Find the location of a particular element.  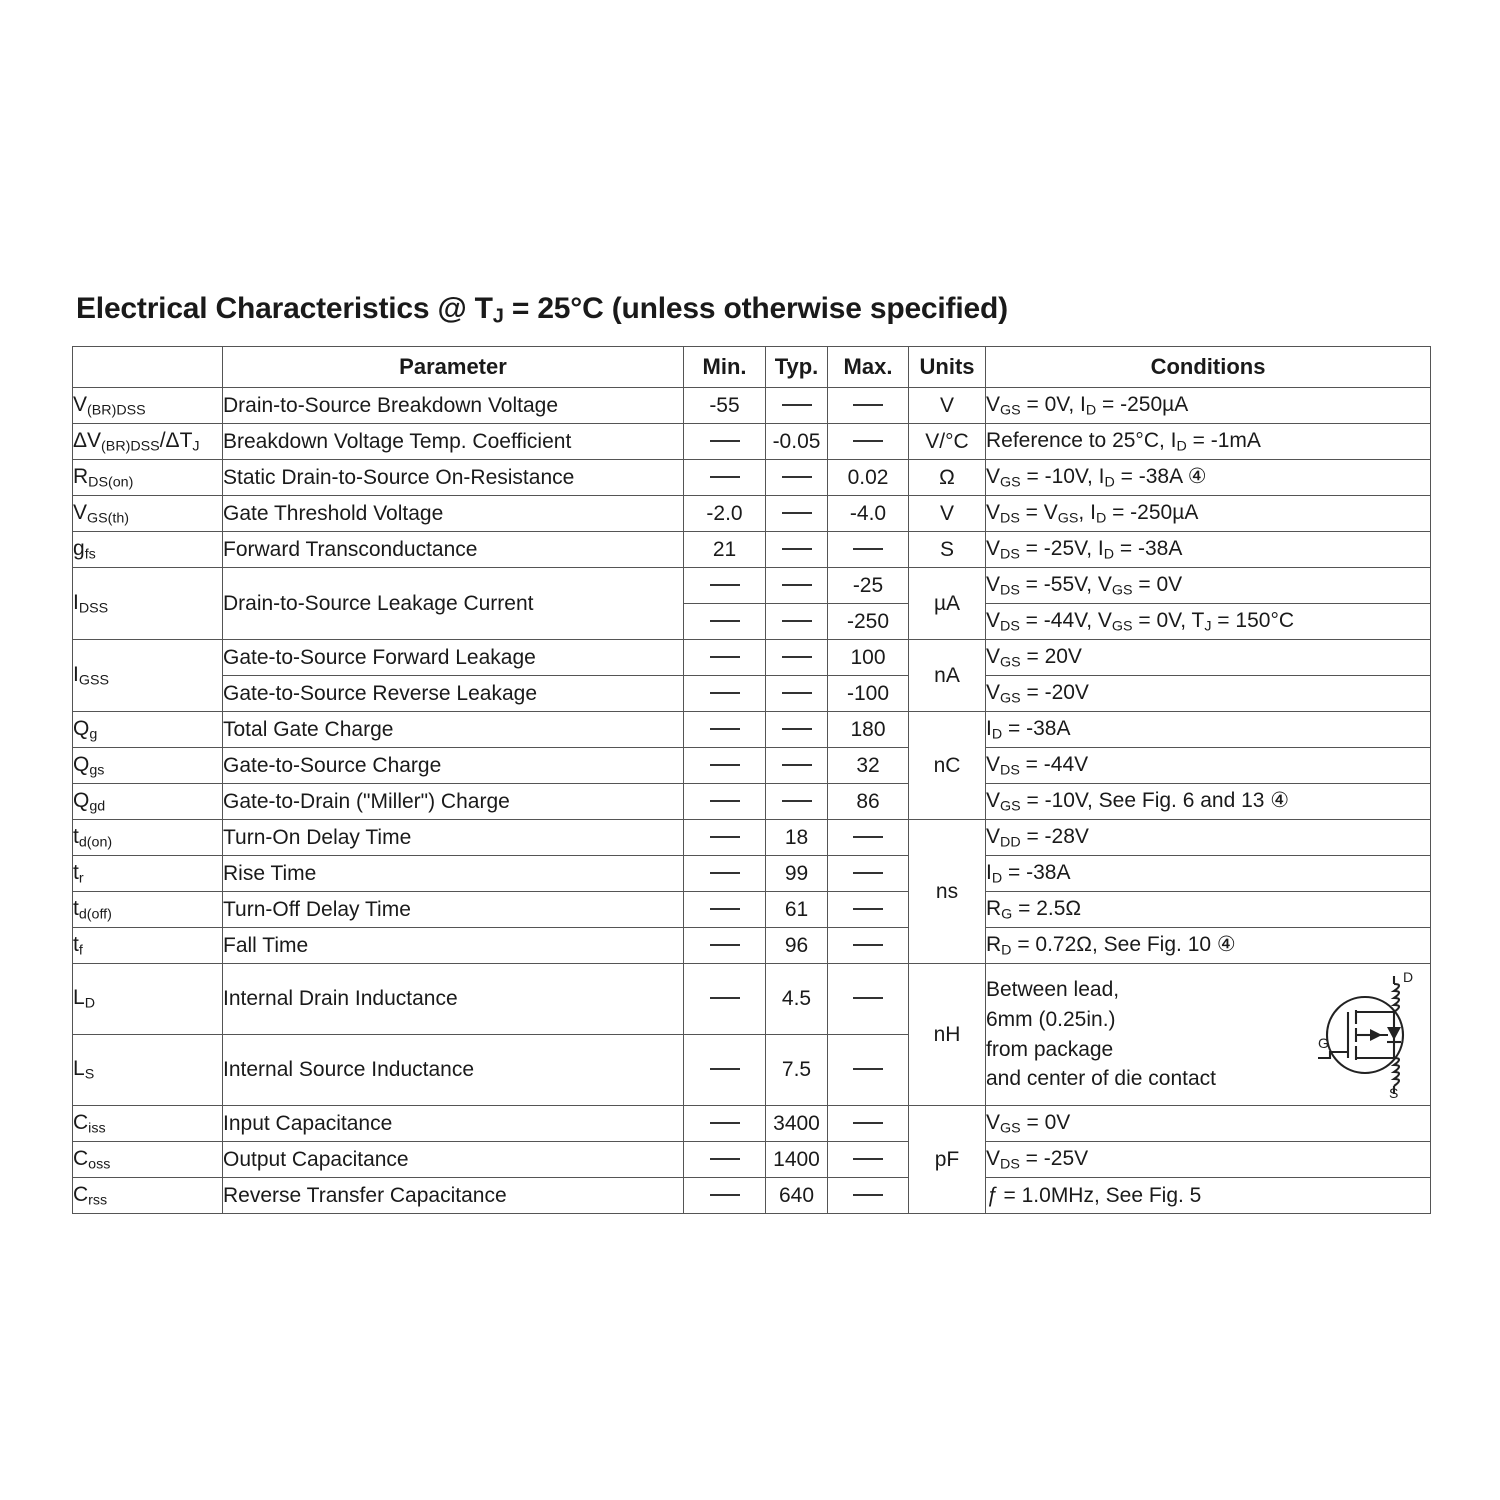

row-parameter: Forward Transconductance is located at coordinates (453, 549).